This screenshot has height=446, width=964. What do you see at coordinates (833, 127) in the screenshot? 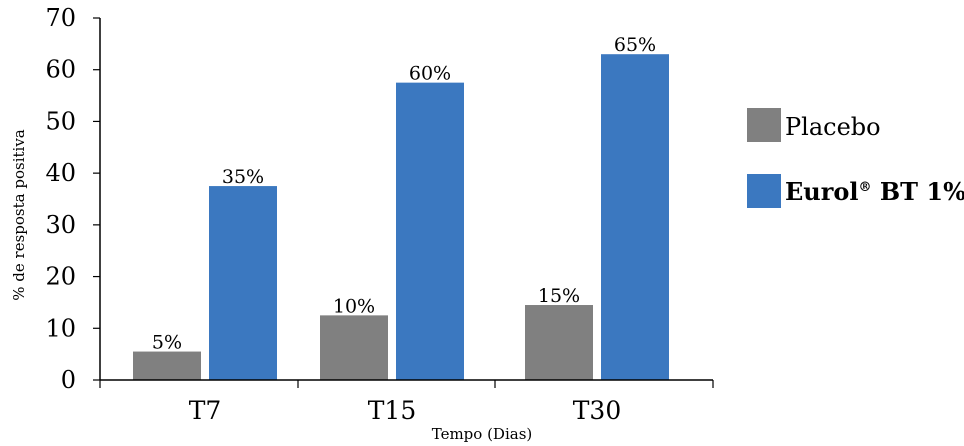
I see `legend-label-placebo: Placebo` at bounding box center [833, 127].